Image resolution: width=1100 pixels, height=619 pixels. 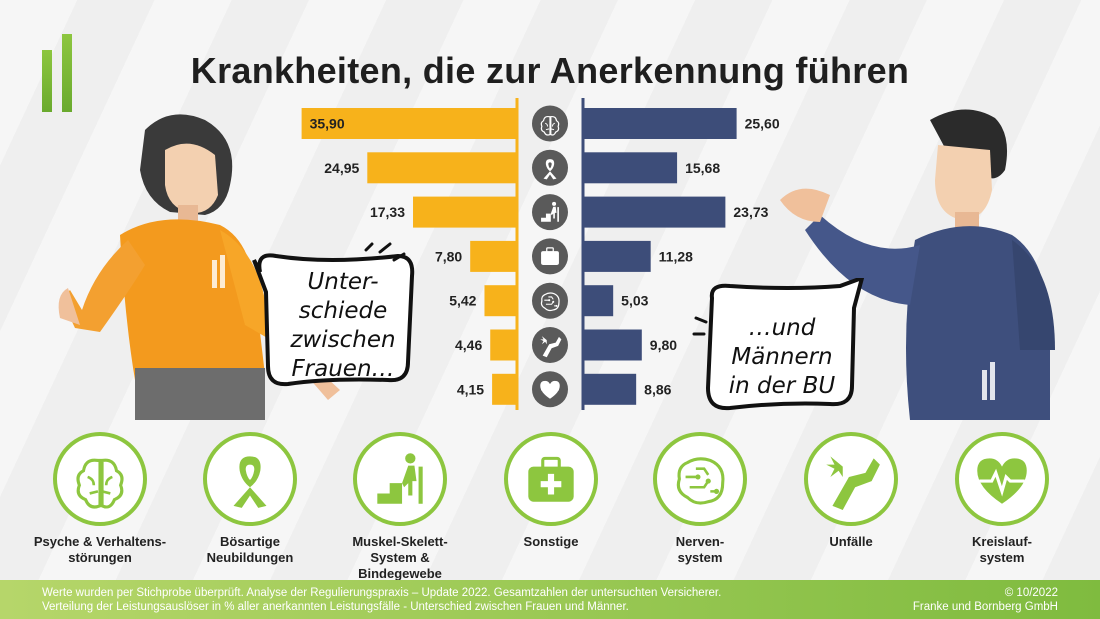 I want to click on page-title: Krankheiten, die zur Anerkennung führen, so click(x=550, y=70).